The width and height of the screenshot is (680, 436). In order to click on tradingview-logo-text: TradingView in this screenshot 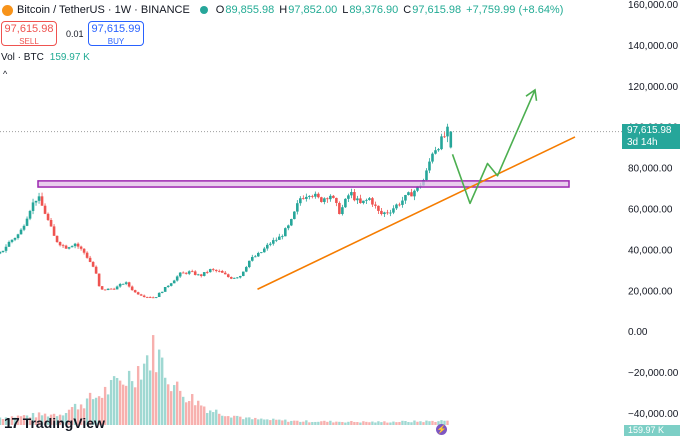, I will do `click(63, 423)`.